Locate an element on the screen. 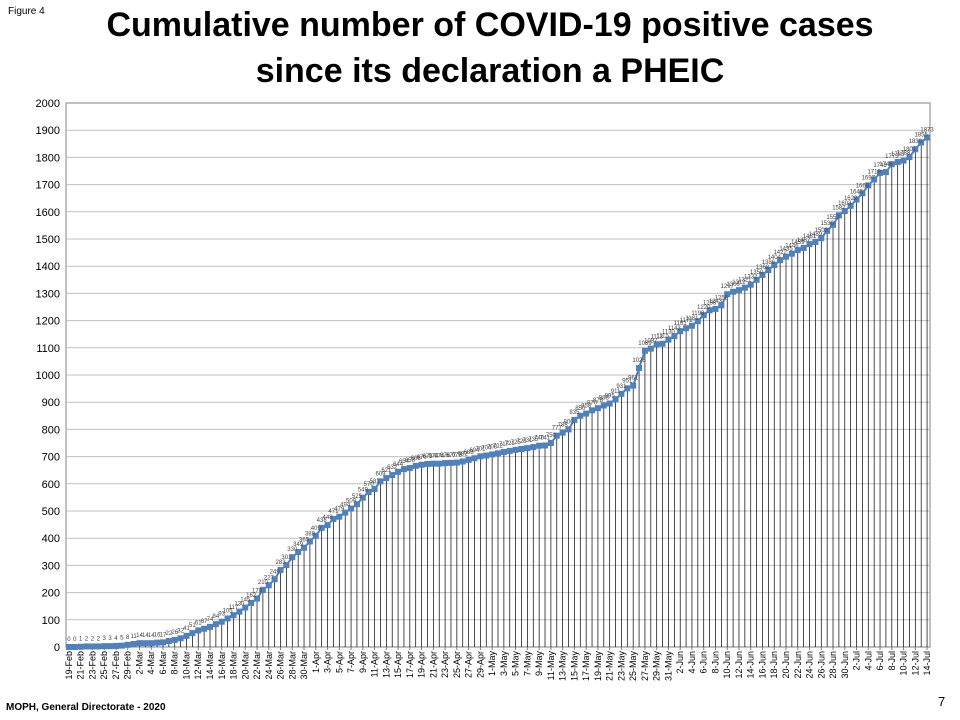 The image size is (960, 720). data-label: 17 is located at coordinates (163, 635).